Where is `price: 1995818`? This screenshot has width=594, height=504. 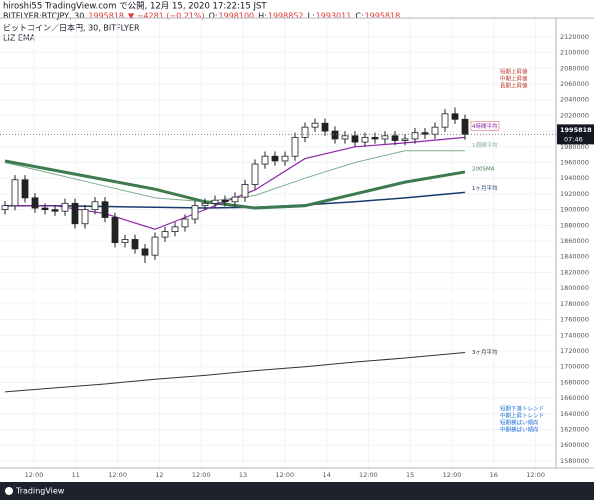
price: 1995818 is located at coordinates (106, 16).